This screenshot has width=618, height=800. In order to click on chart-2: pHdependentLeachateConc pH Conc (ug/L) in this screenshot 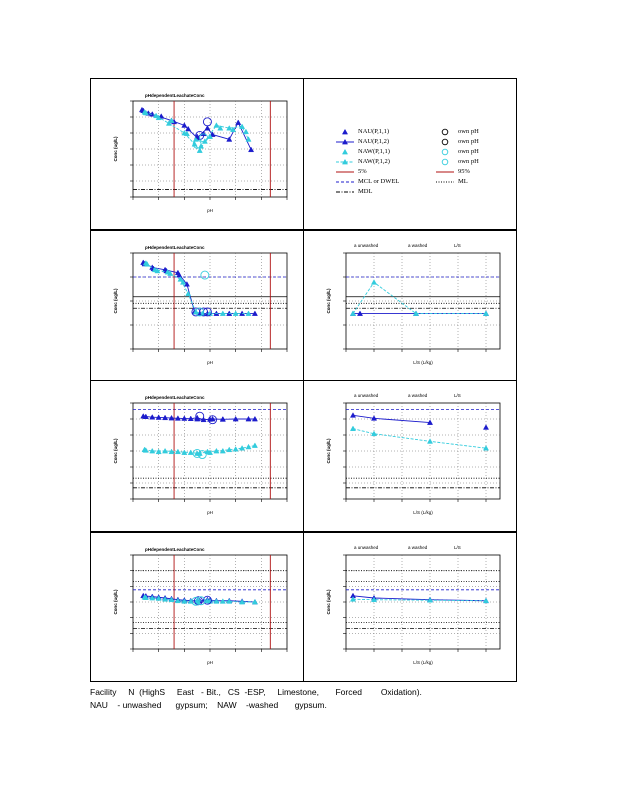, I will do `click(200, 305)`.